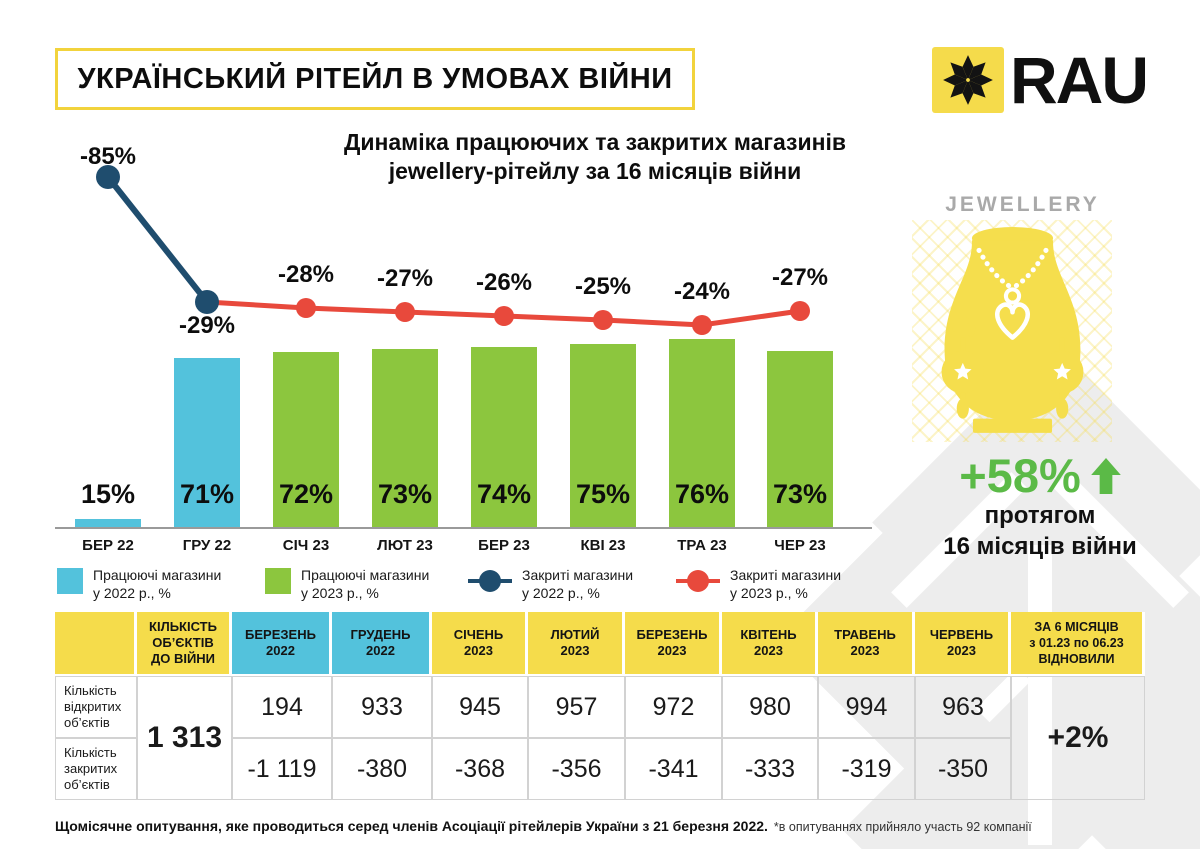 Image resolution: width=1200 pixels, height=849 pixels. What do you see at coordinates (1078, 738) in the screenshot?
I see `recovered-percent-cell: +2%` at bounding box center [1078, 738].